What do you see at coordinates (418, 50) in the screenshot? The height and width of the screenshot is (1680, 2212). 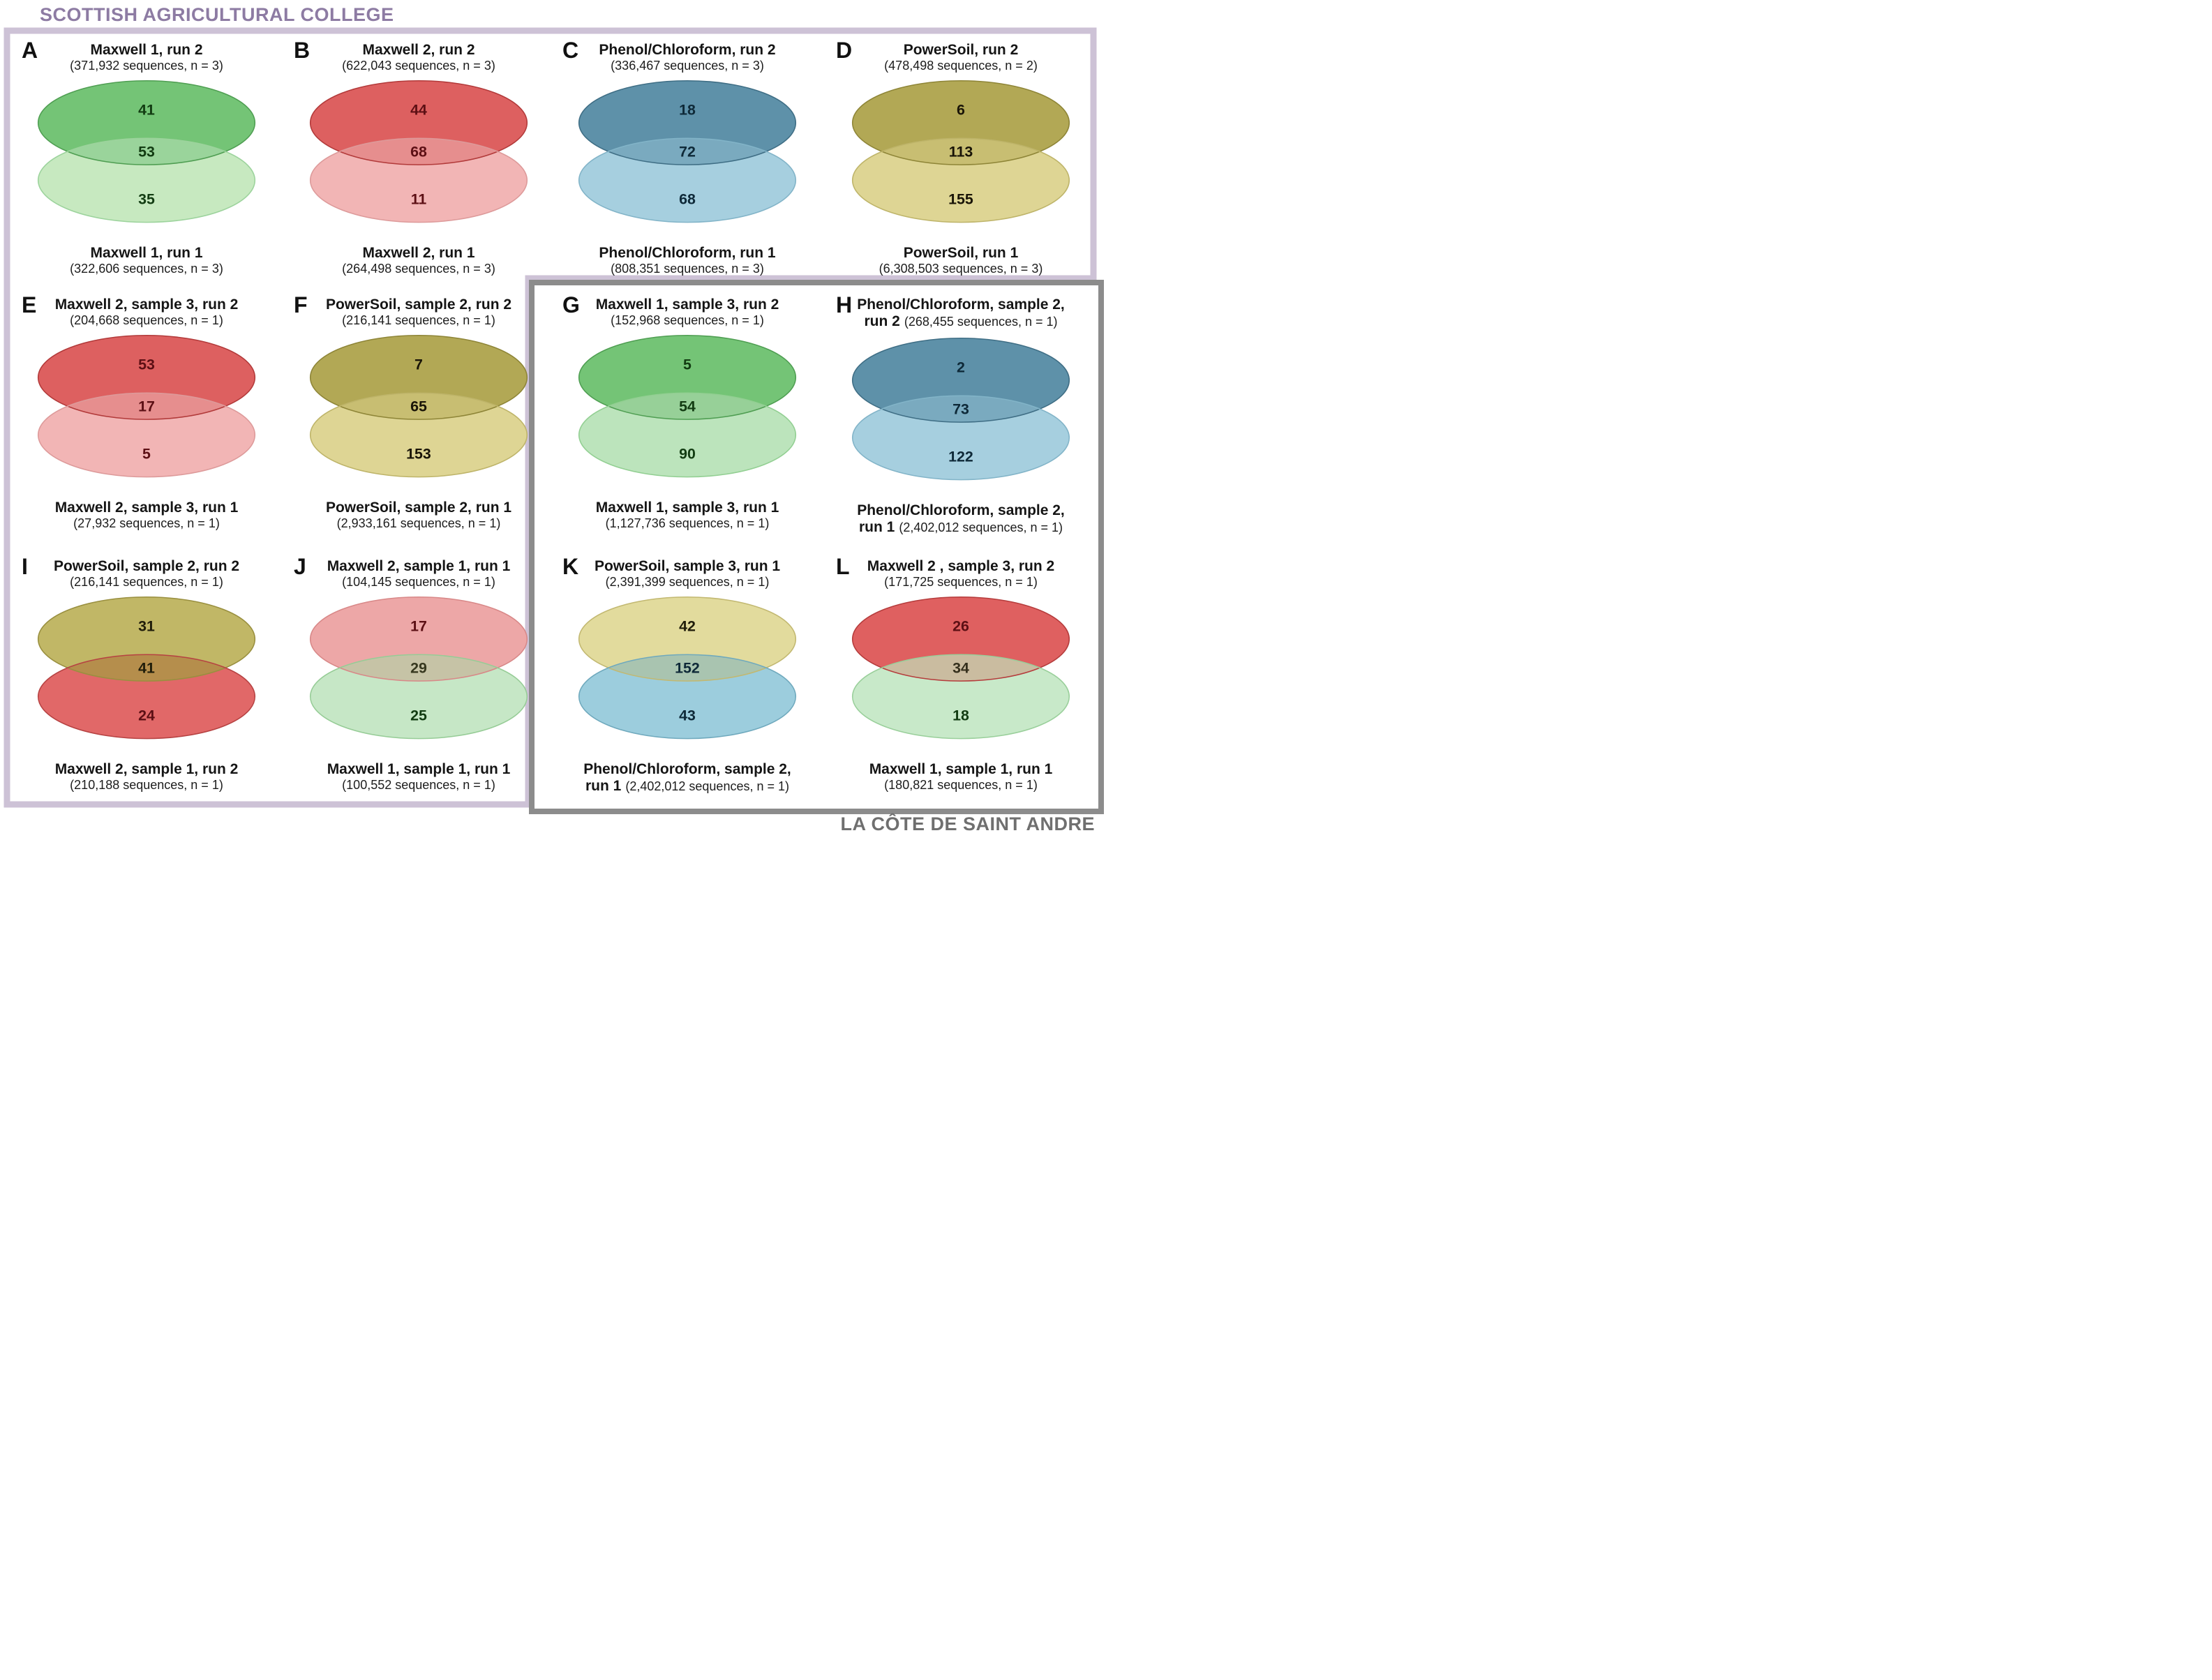 I see `top-set-label: Maxwell 2, run 2` at bounding box center [418, 50].